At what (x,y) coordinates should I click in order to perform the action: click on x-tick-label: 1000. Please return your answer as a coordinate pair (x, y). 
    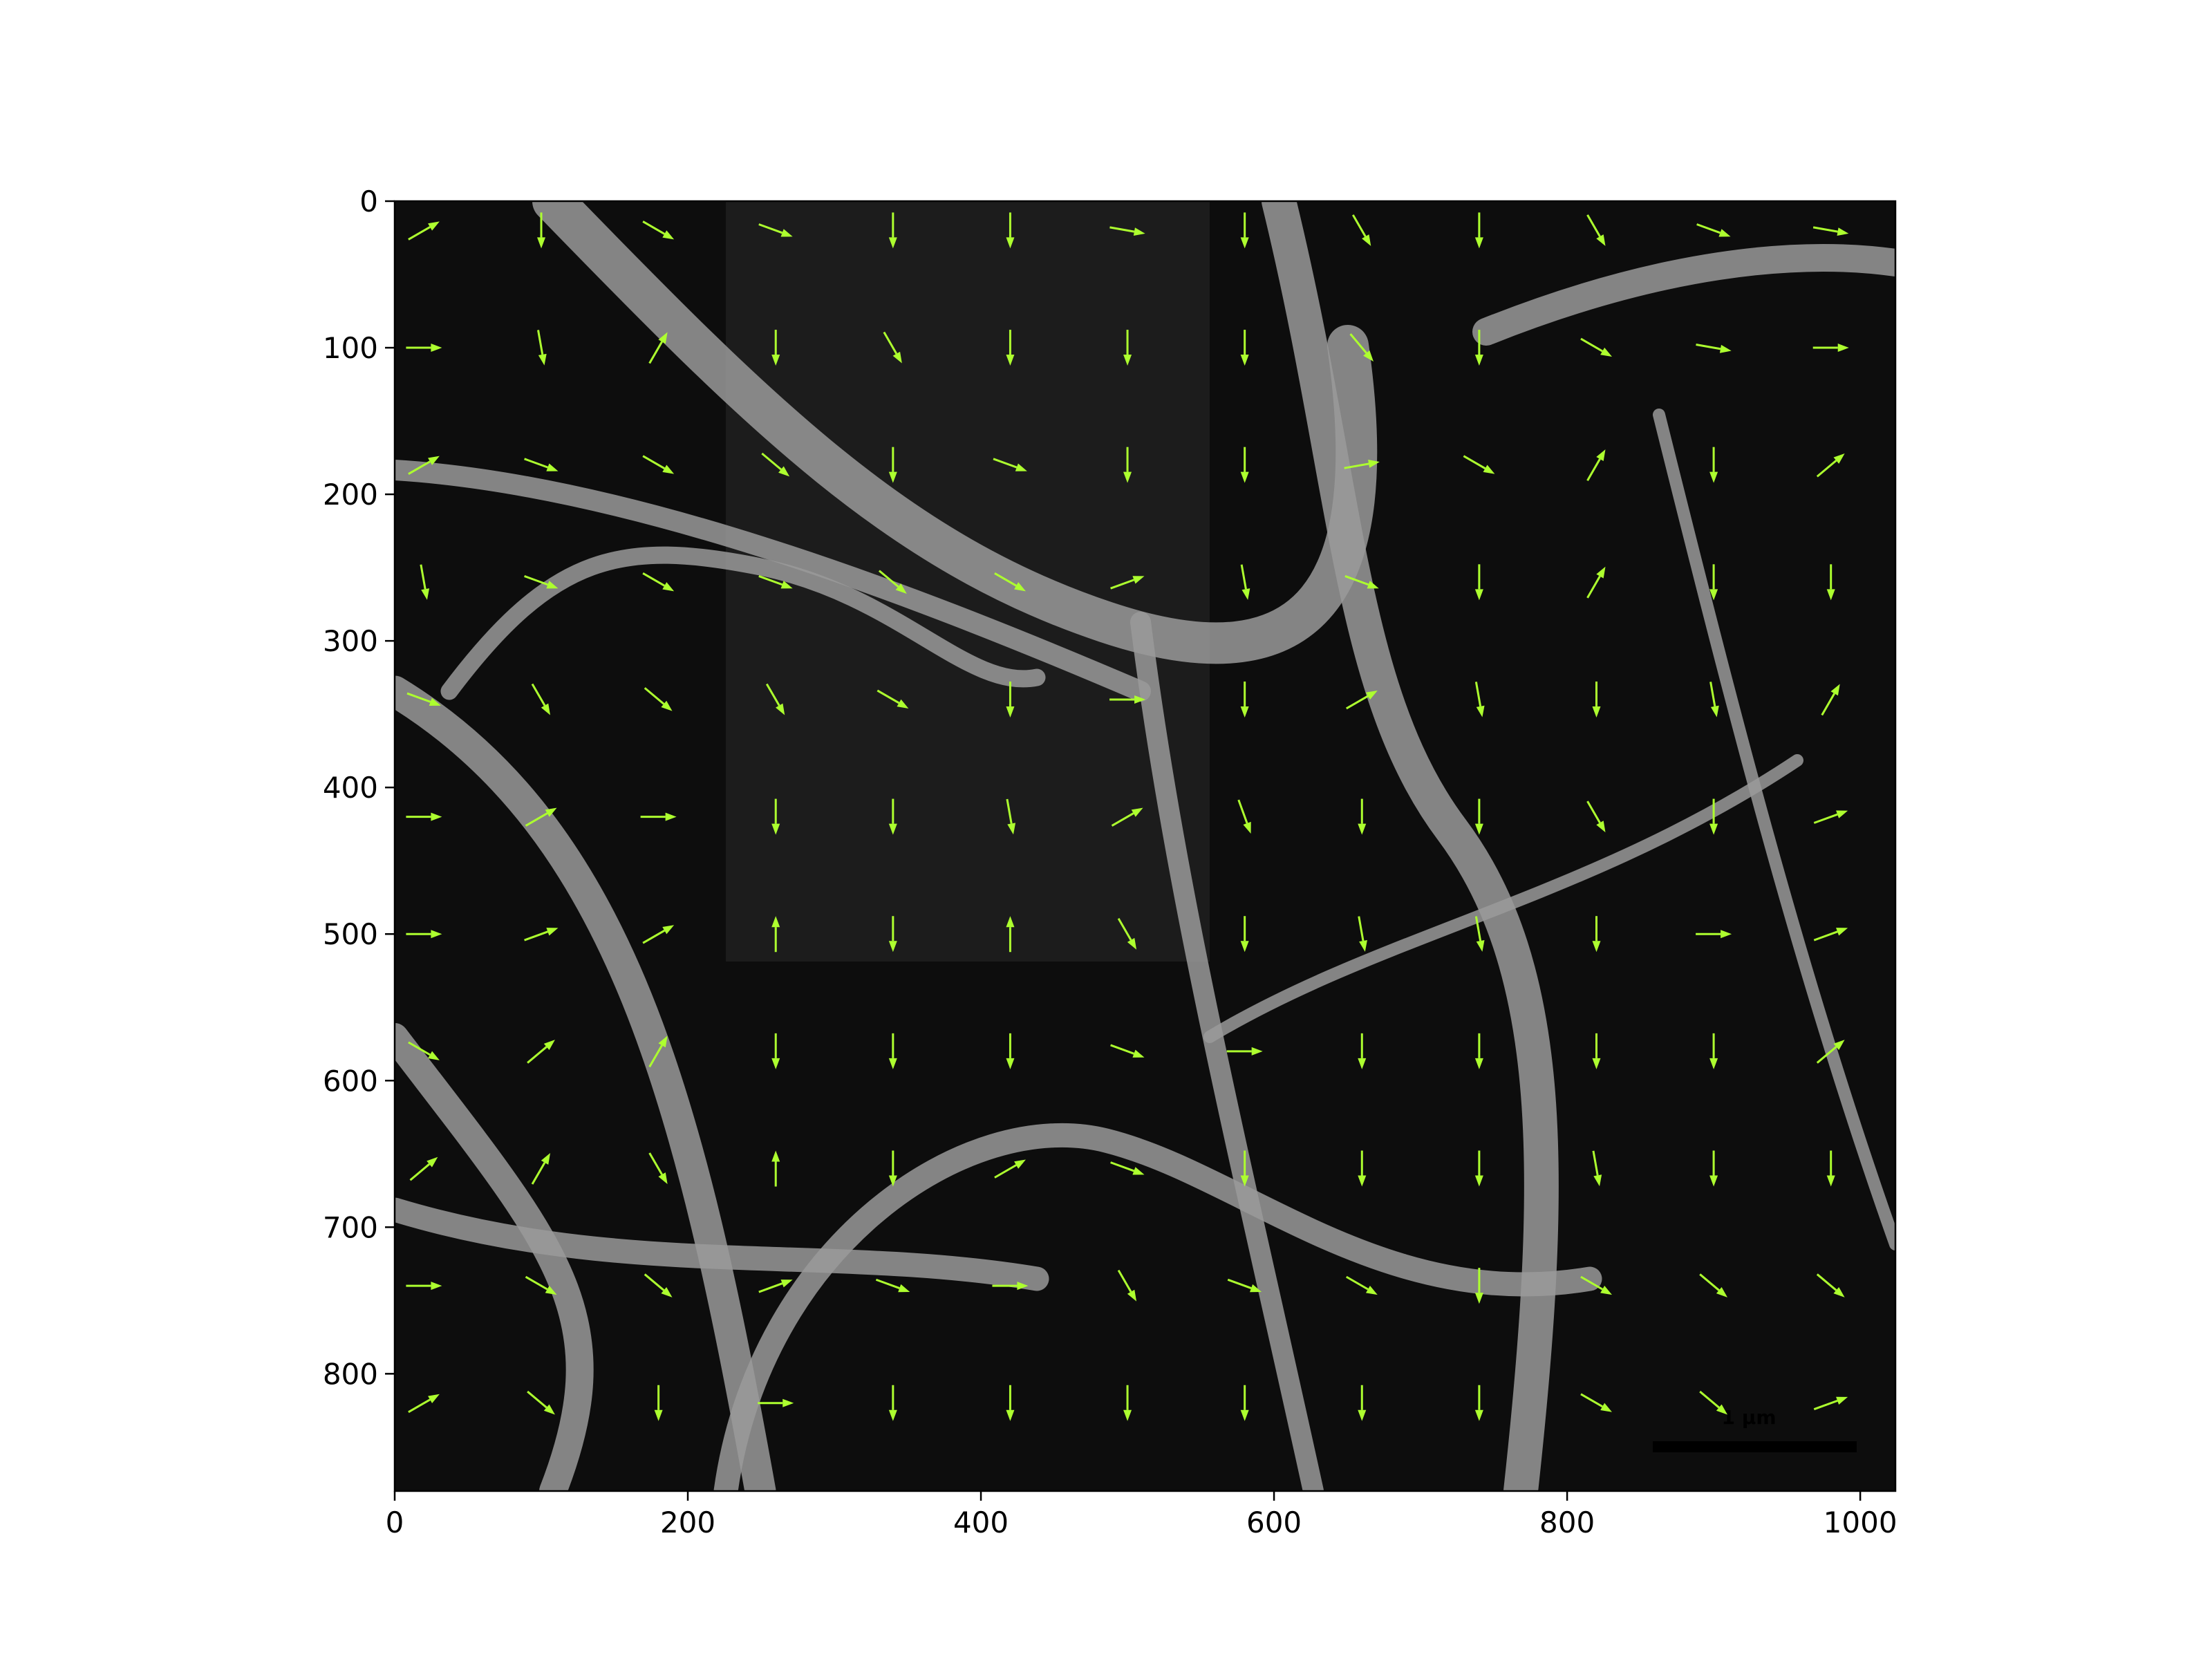
    Looking at the image, I should click on (1860, 1522).